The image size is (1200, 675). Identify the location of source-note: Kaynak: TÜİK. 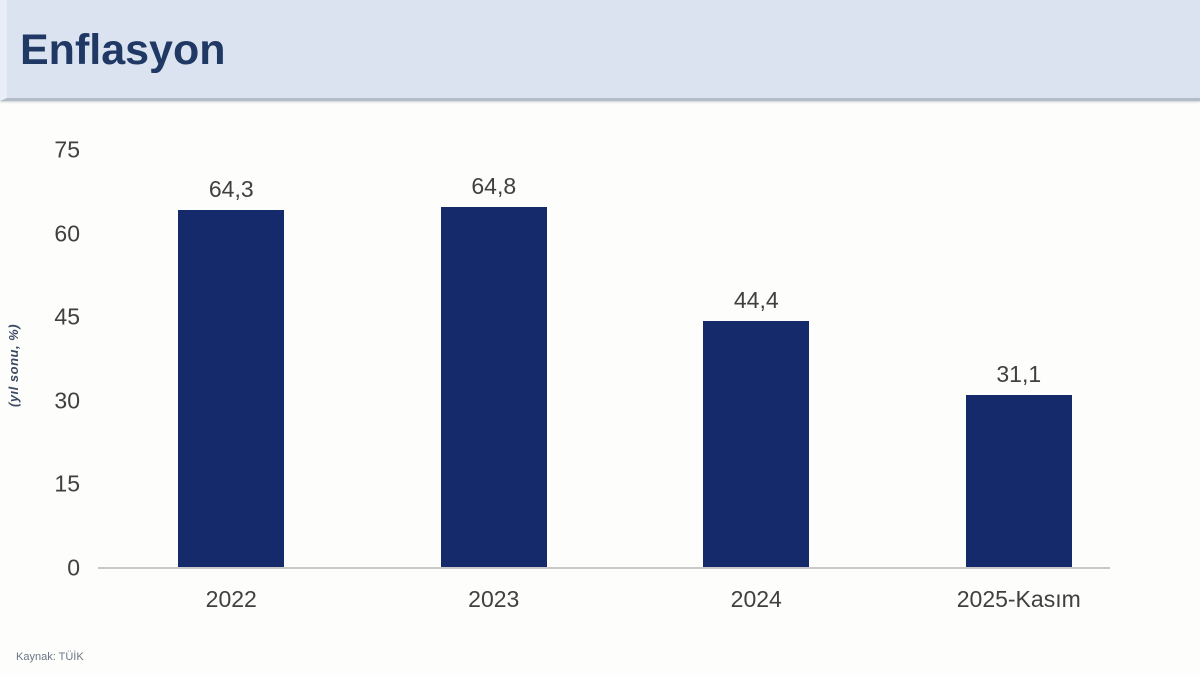
(50, 657).